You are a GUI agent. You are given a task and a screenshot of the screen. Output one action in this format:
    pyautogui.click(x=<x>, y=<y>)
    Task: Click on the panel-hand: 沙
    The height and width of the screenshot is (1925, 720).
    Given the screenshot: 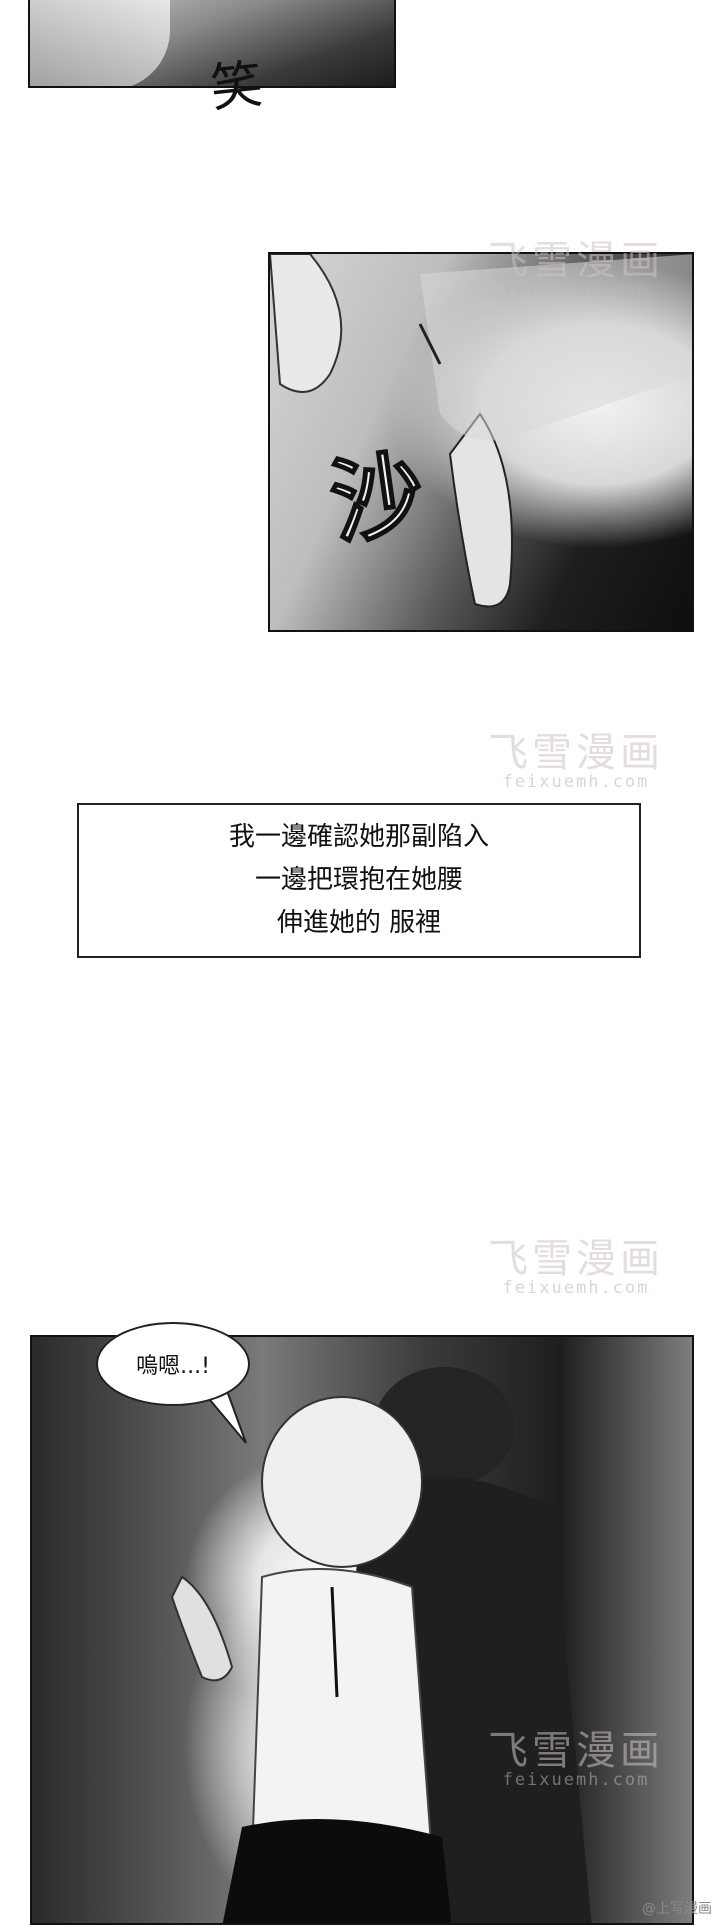 What is the action you would take?
    pyautogui.click(x=481, y=442)
    